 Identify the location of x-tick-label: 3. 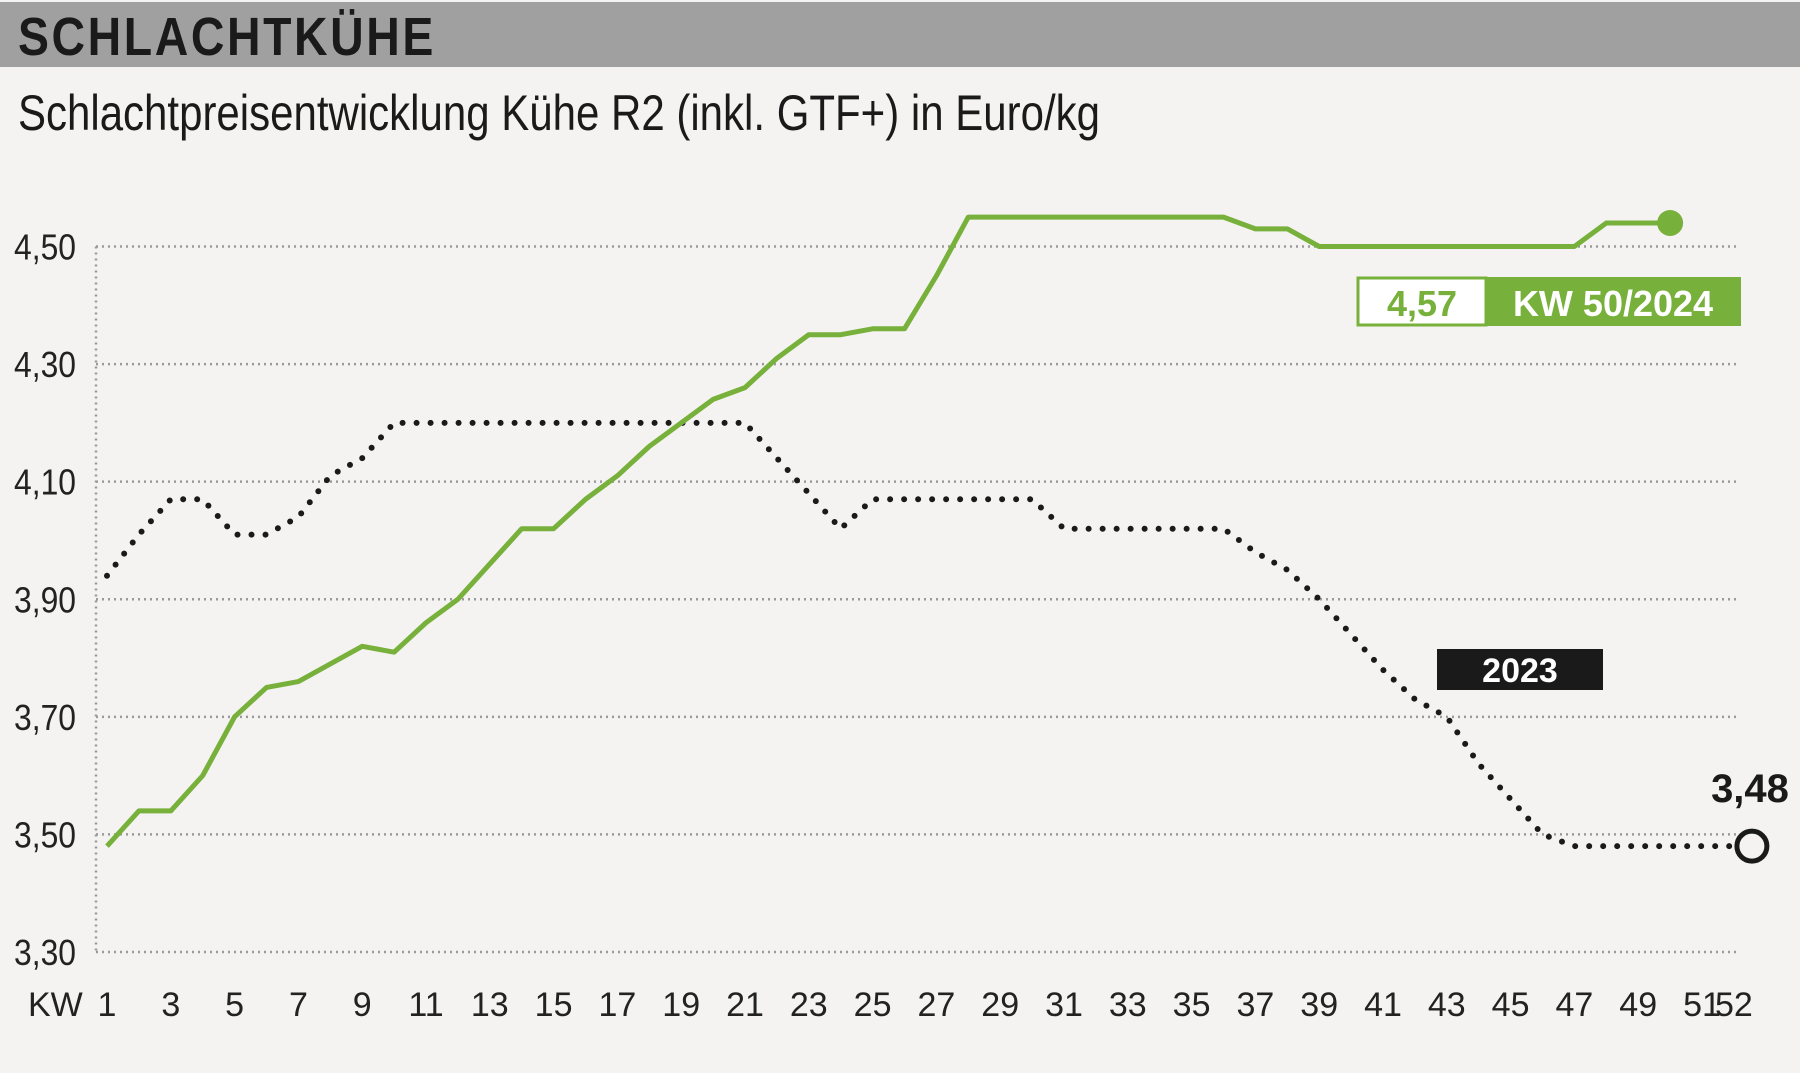
(170, 1005).